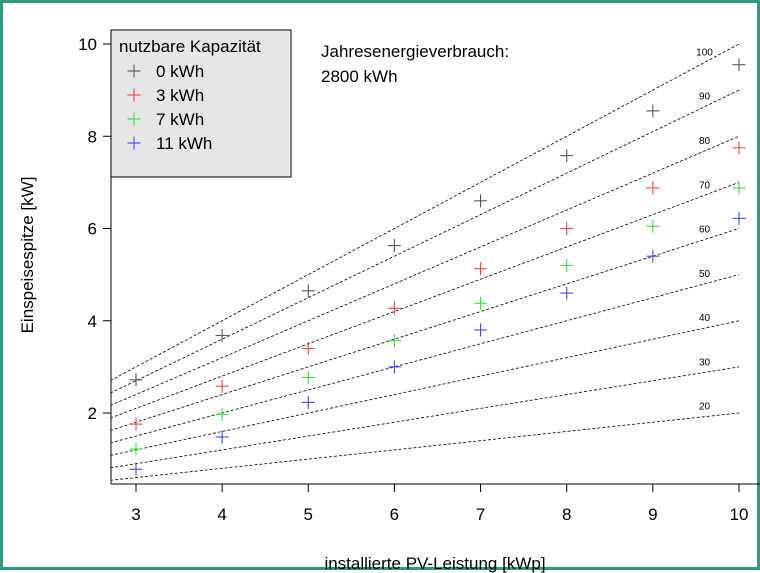 The height and width of the screenshot is (573, 760). What do you see at coordinates (415, 51) in the screenshot?
I see `annotation-line-1: Jahresenergieverbrauch:` at bounding box center [415, 51].